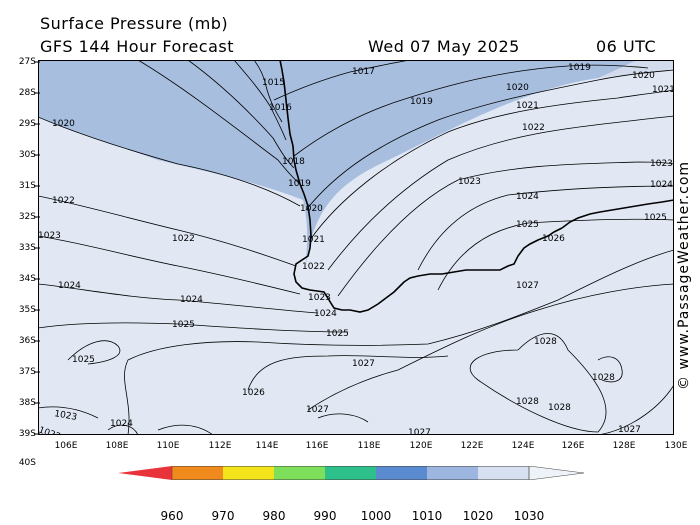 The width and height of the screenshot is (700, 525). Describe the element at coordinates (27, 248) in the screenshot. I see `lat-label: 33S` at that location.